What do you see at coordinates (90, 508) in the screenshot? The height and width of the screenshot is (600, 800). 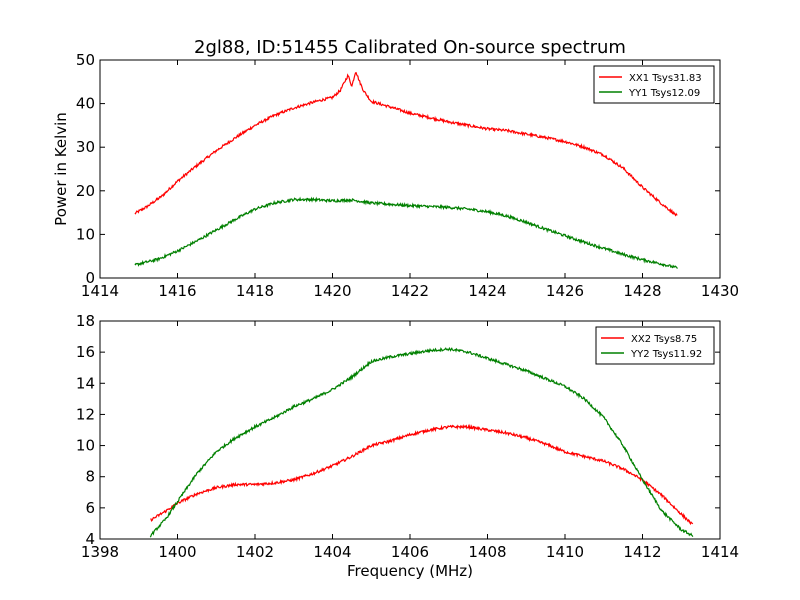 I see `y-tick-label: 6` at bounding box center [90, 508].